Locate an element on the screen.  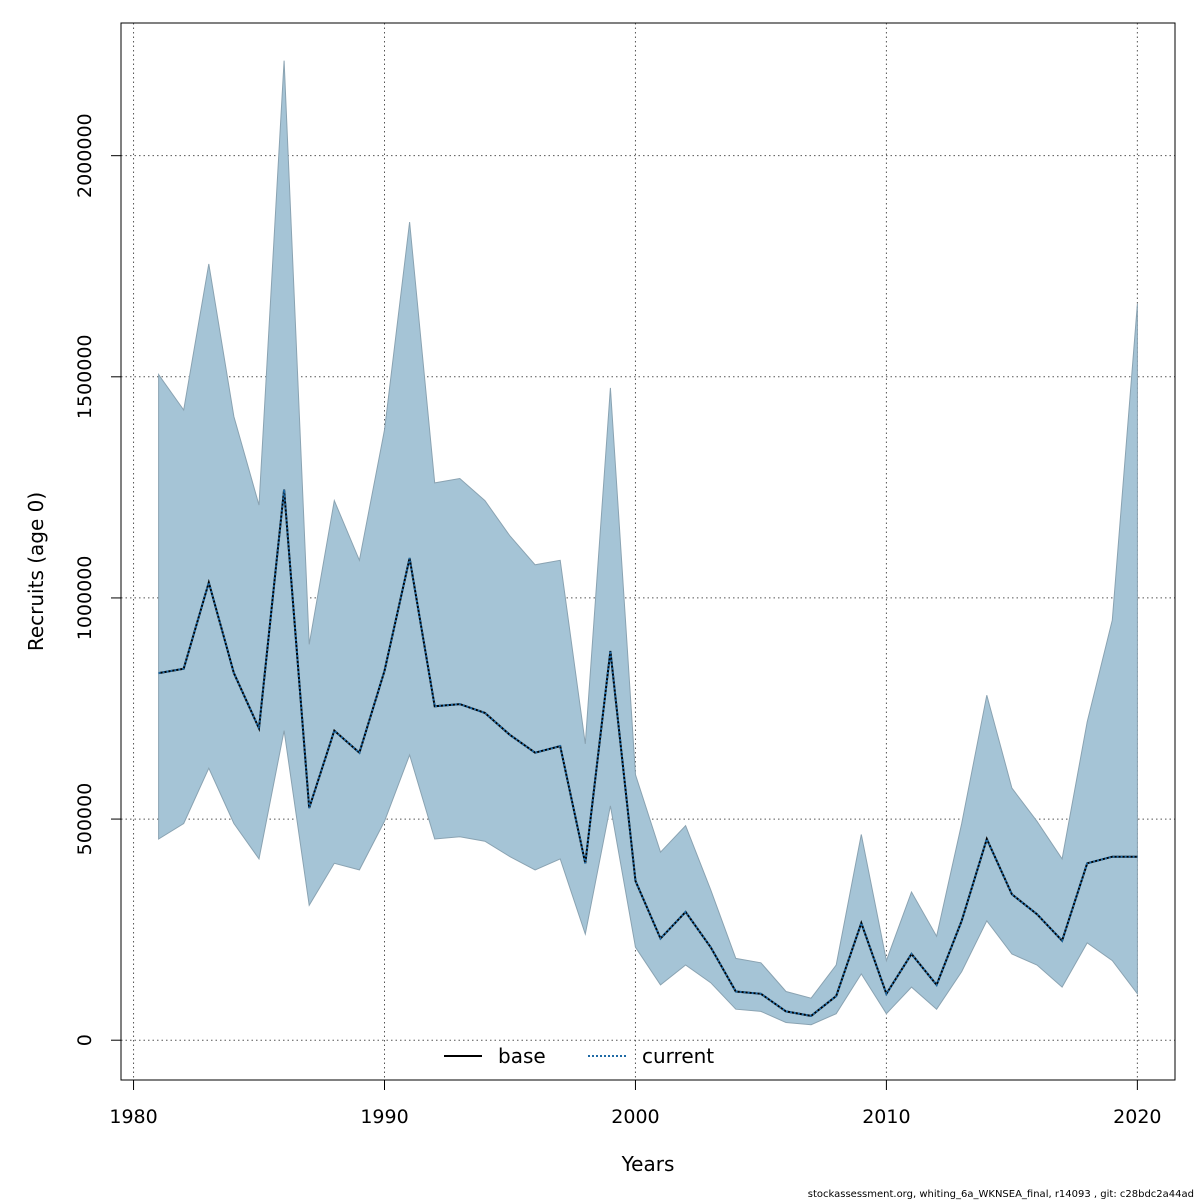
y-tick-label-500000: 500000 is located at coordinates (85, 819).